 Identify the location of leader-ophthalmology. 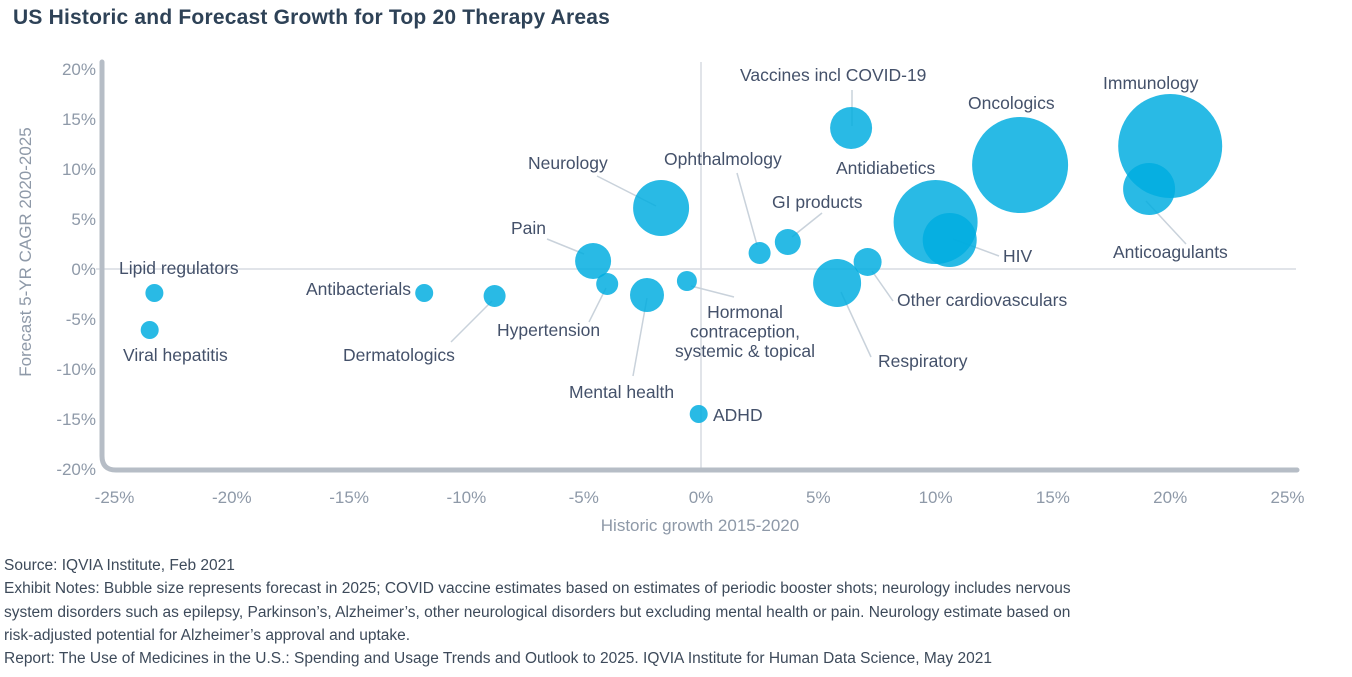
(747, 209).